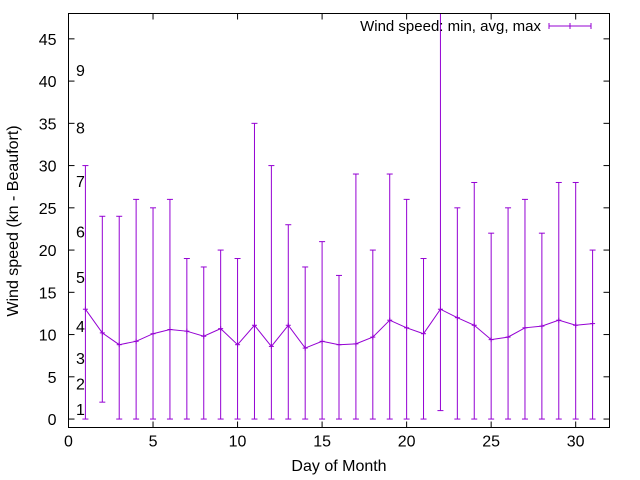  What do you see at coordinates (407, 442) in the screenshot?
I see `x-tick-label: 20` at bounding box center [407, 442].